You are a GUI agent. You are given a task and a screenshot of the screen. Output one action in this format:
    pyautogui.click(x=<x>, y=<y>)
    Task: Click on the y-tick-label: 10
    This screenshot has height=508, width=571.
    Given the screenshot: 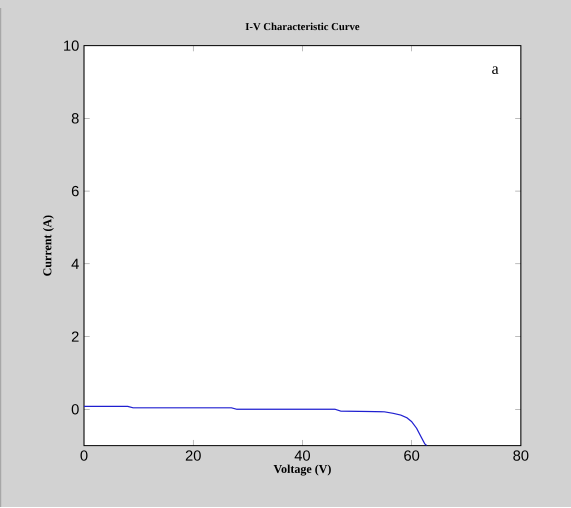 What is the action you would take?
    pyautogui.click(x=71, y=45)
    